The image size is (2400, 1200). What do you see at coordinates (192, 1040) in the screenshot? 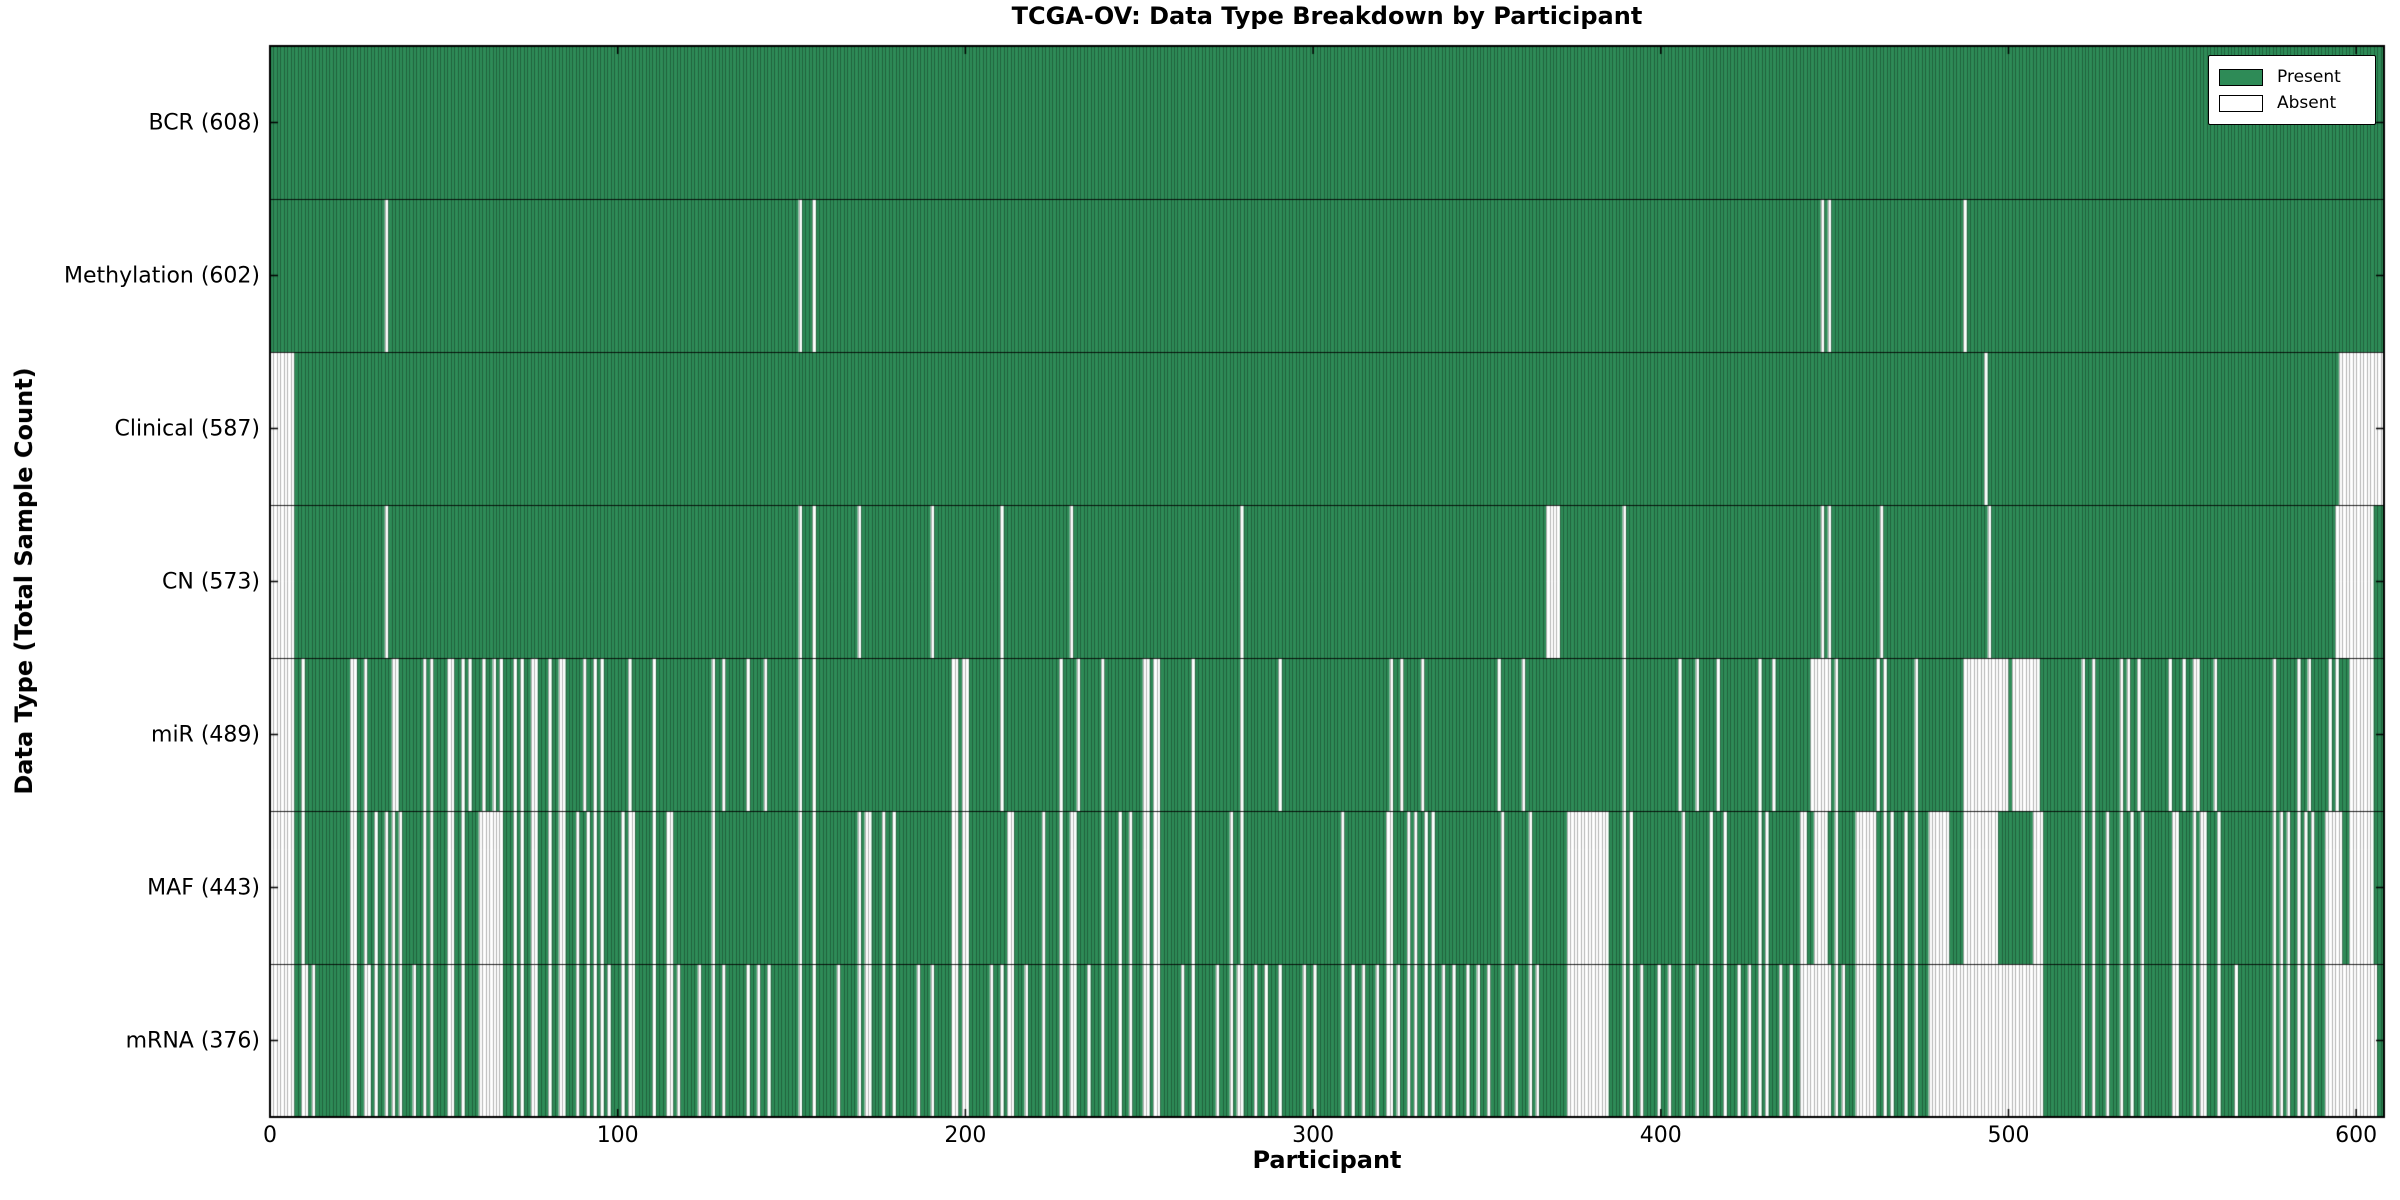
I see `y-tick-label: mRNA (376)` at bounding box center [192, 1040].